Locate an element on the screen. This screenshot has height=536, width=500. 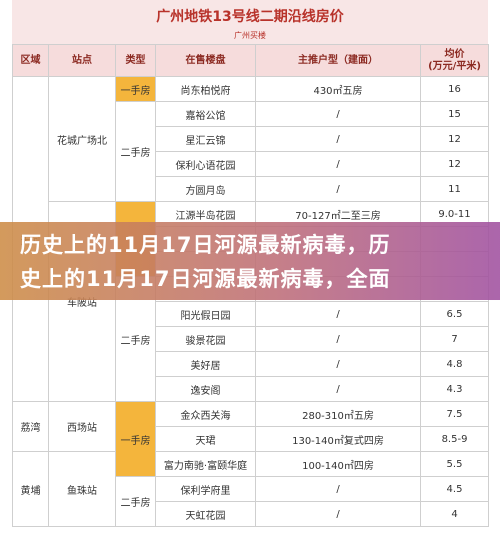
region: 黄埔 is located at coordinates (30, 489).